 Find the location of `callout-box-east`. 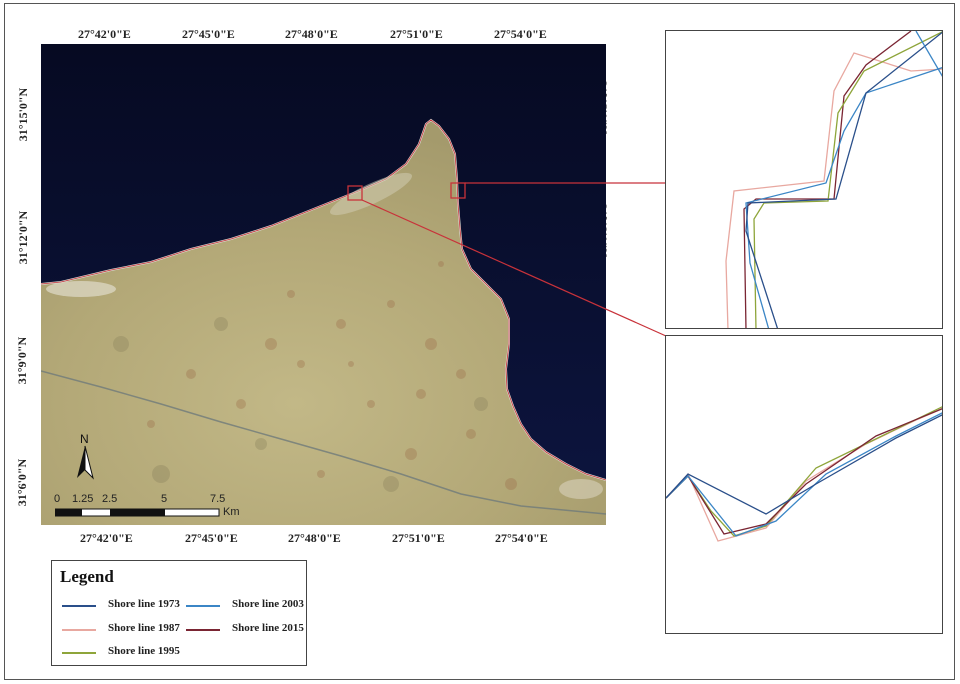

callout-box-east is located at coordinates (458, 190).